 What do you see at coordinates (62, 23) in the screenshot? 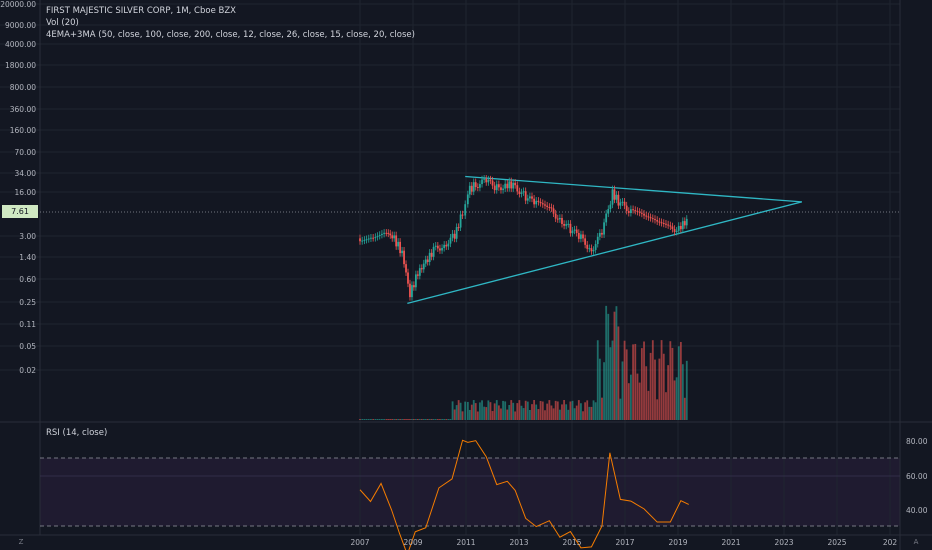
I see `volume-indicator-label: Vol (20)` at bounding box center [62, 23].